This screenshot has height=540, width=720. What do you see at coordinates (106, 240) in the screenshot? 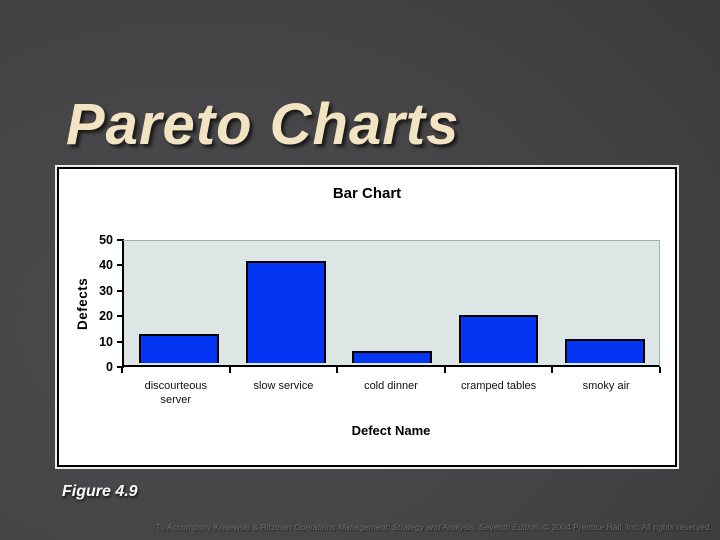
I see `y-tick-label: 50` at bounding box center [106, 240].